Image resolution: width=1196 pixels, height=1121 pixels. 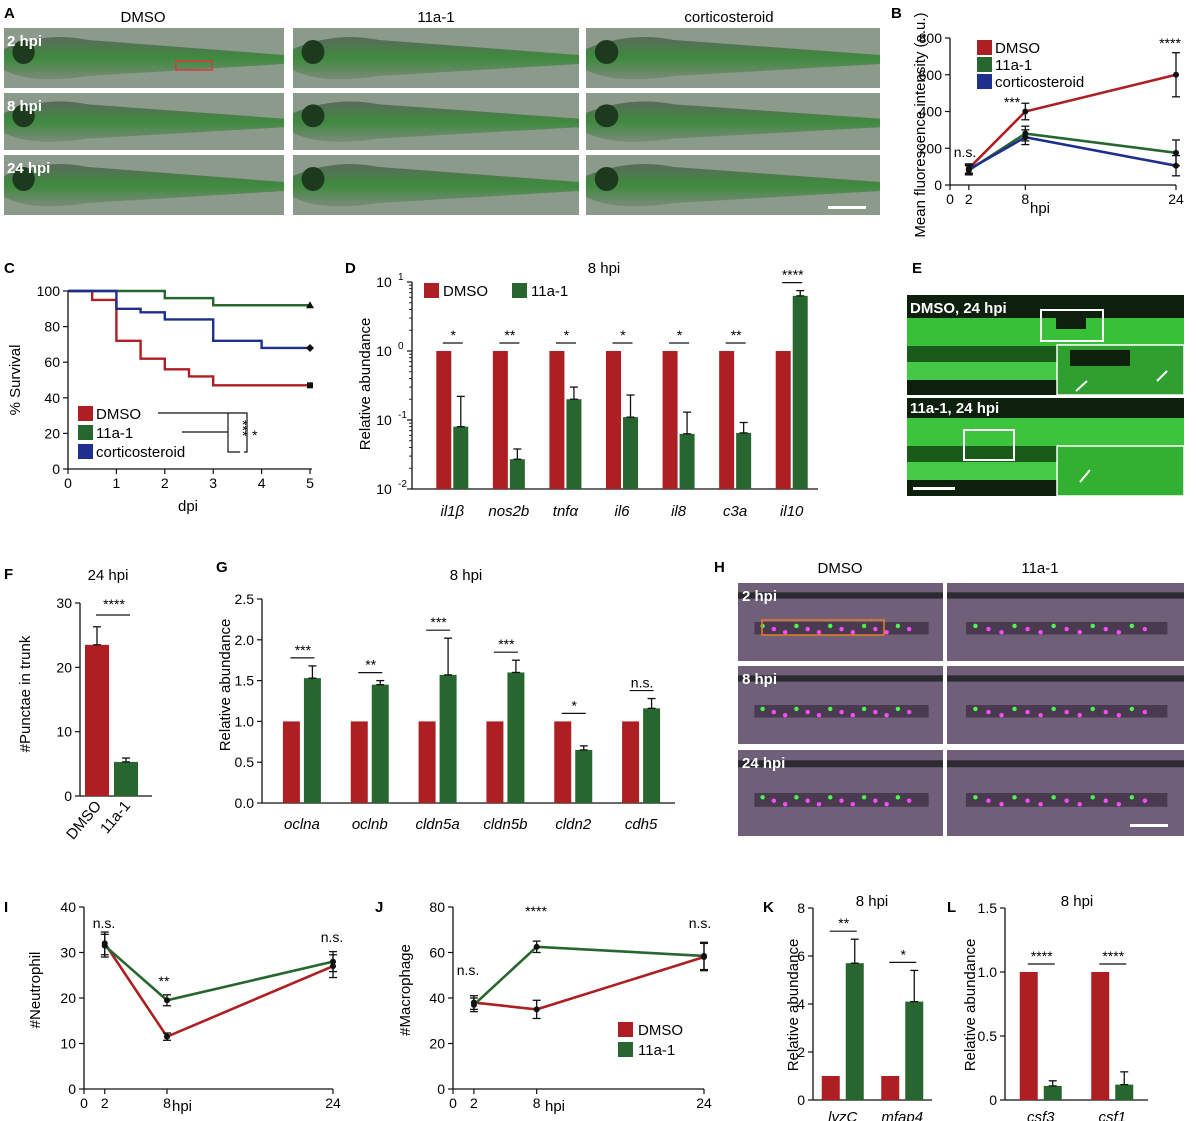 What do you see at coordinates (950, 199) in the screenshot?
I see `b-x-tick-label: 0` at bounding box center [950, 199].